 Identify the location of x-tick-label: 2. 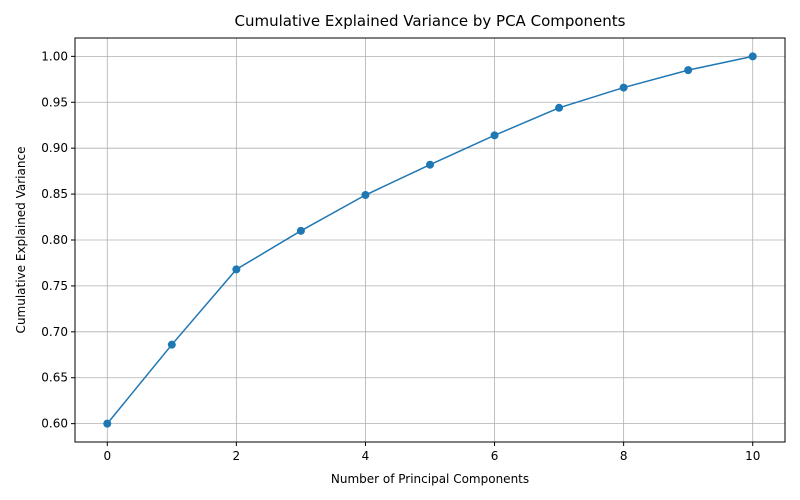
(237, 456).